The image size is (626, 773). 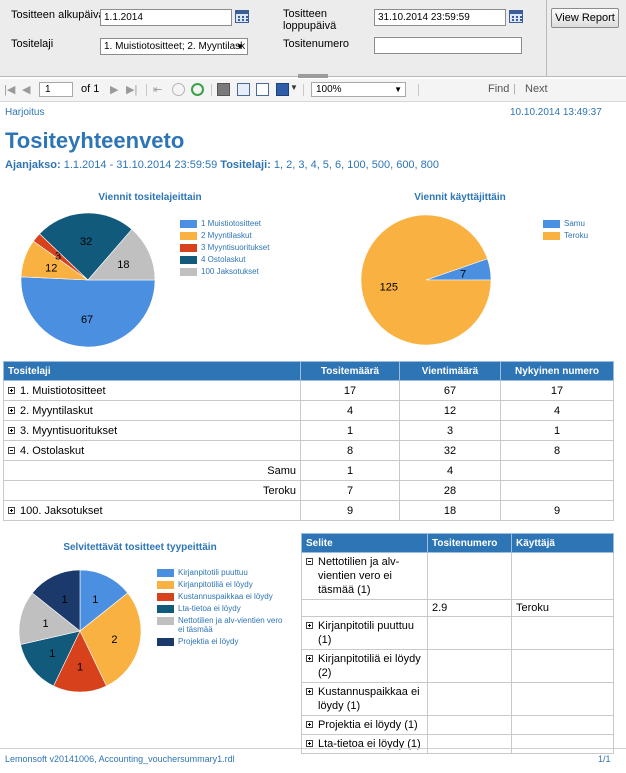 I want to click on previous-page-icon: ◀, so click(x=26, y=90).